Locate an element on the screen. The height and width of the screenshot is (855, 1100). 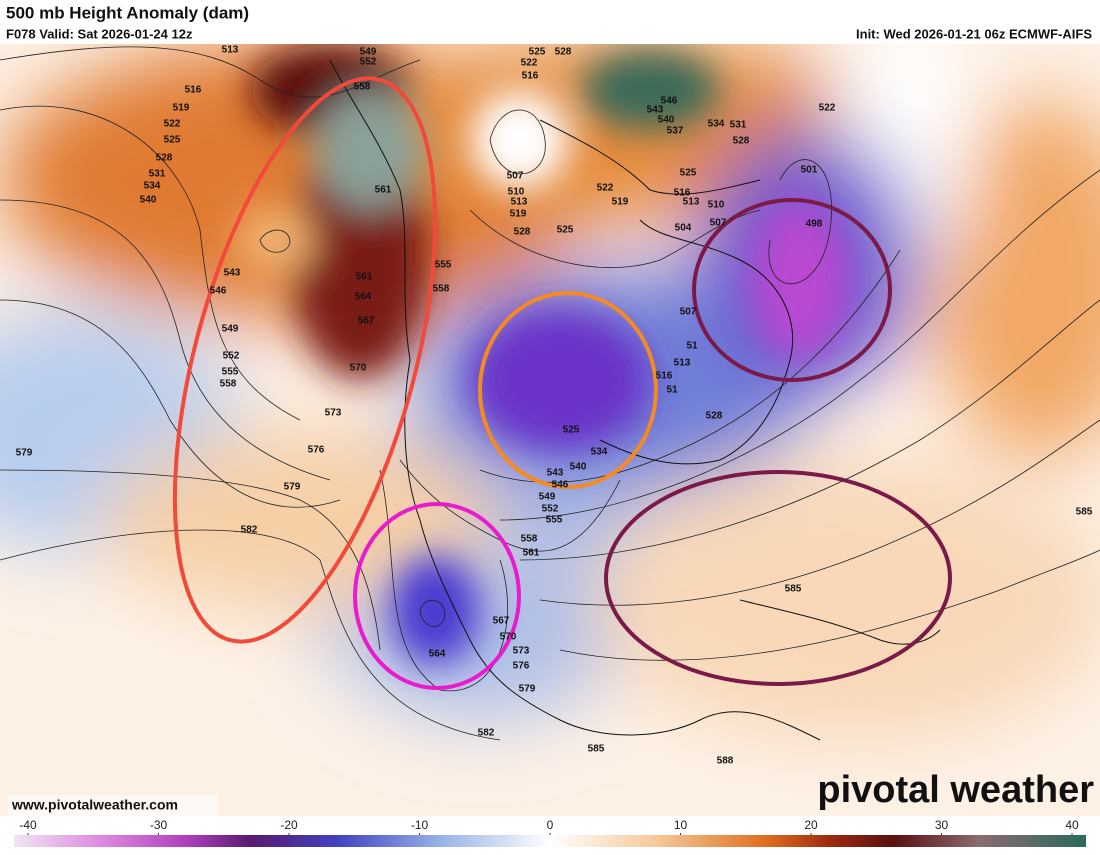
valid-time: F078 Valid: Sat 2026-01-24 12z is located at coordinates (99, 33).